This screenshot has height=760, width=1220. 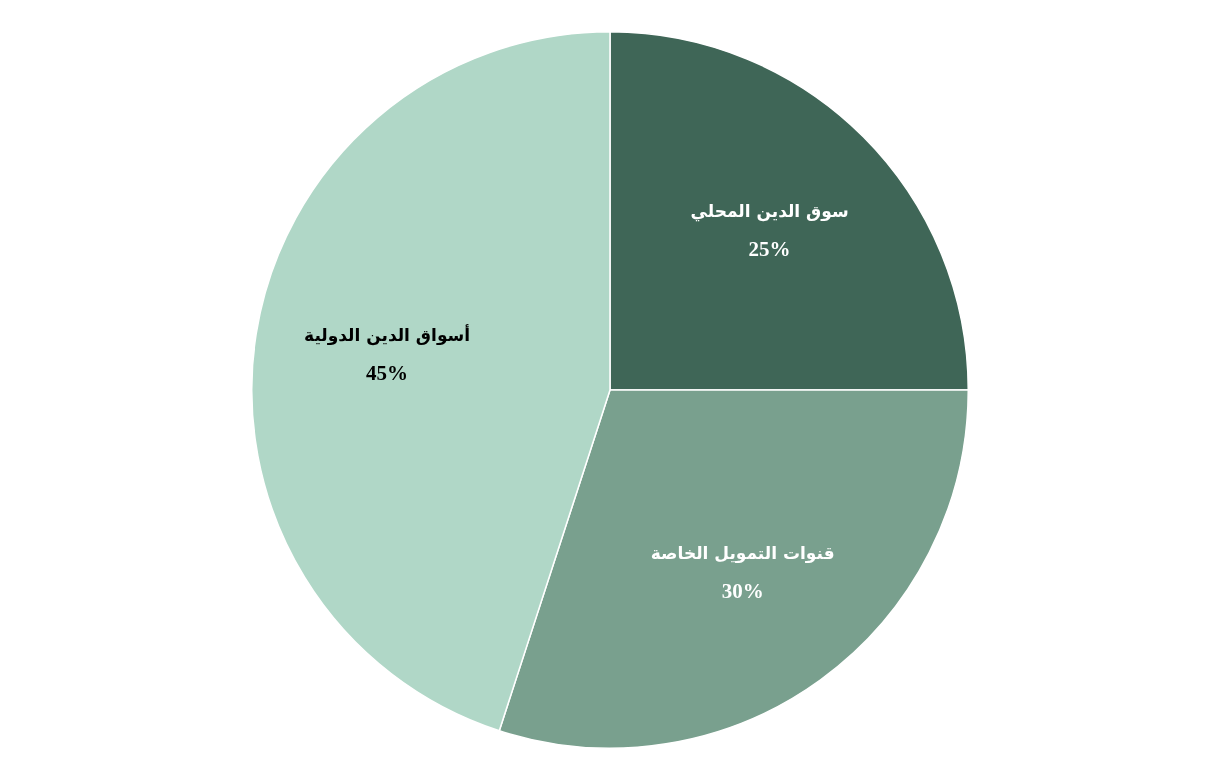 I want to click on slice-label: أسواق الدين الدولية, so click(x=387, y=335).